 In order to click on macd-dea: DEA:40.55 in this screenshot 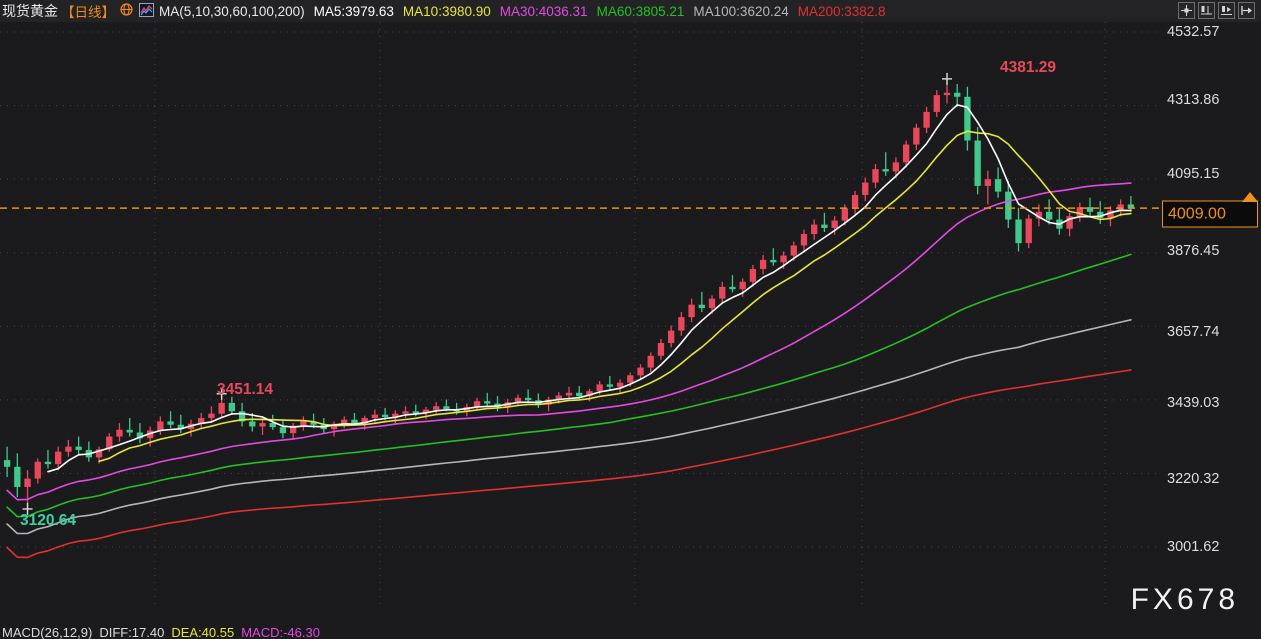, I will do `click(203, 632)`.